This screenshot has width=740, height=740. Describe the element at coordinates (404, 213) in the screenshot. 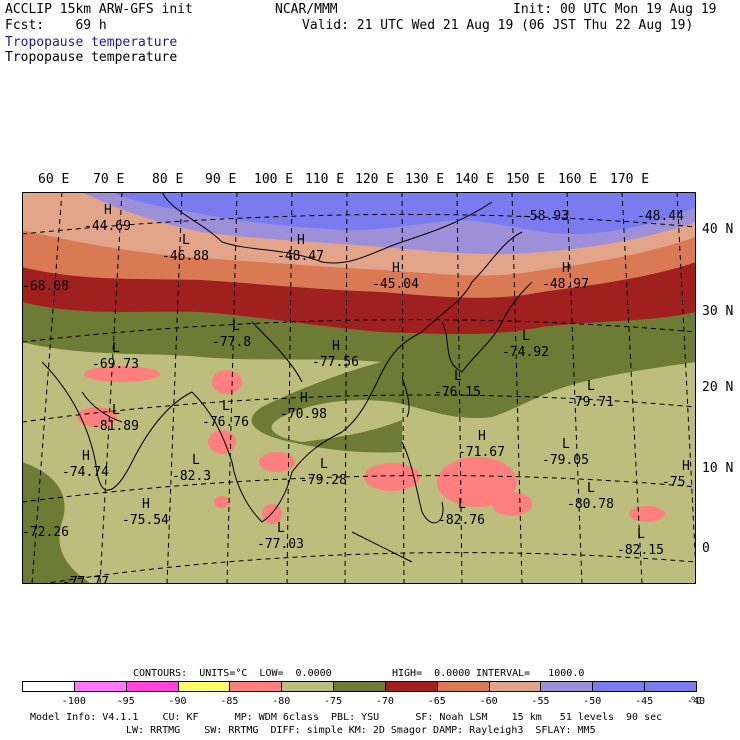

I see `band-minus45-minus40` at that location.